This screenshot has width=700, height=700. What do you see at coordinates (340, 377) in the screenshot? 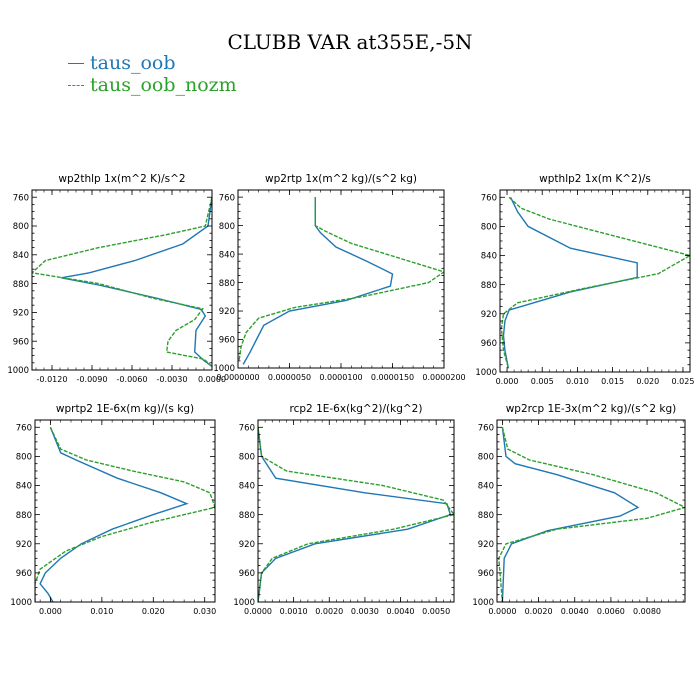
I see `x-tick-label: 0.0000100` at bounding box center [340, 377].